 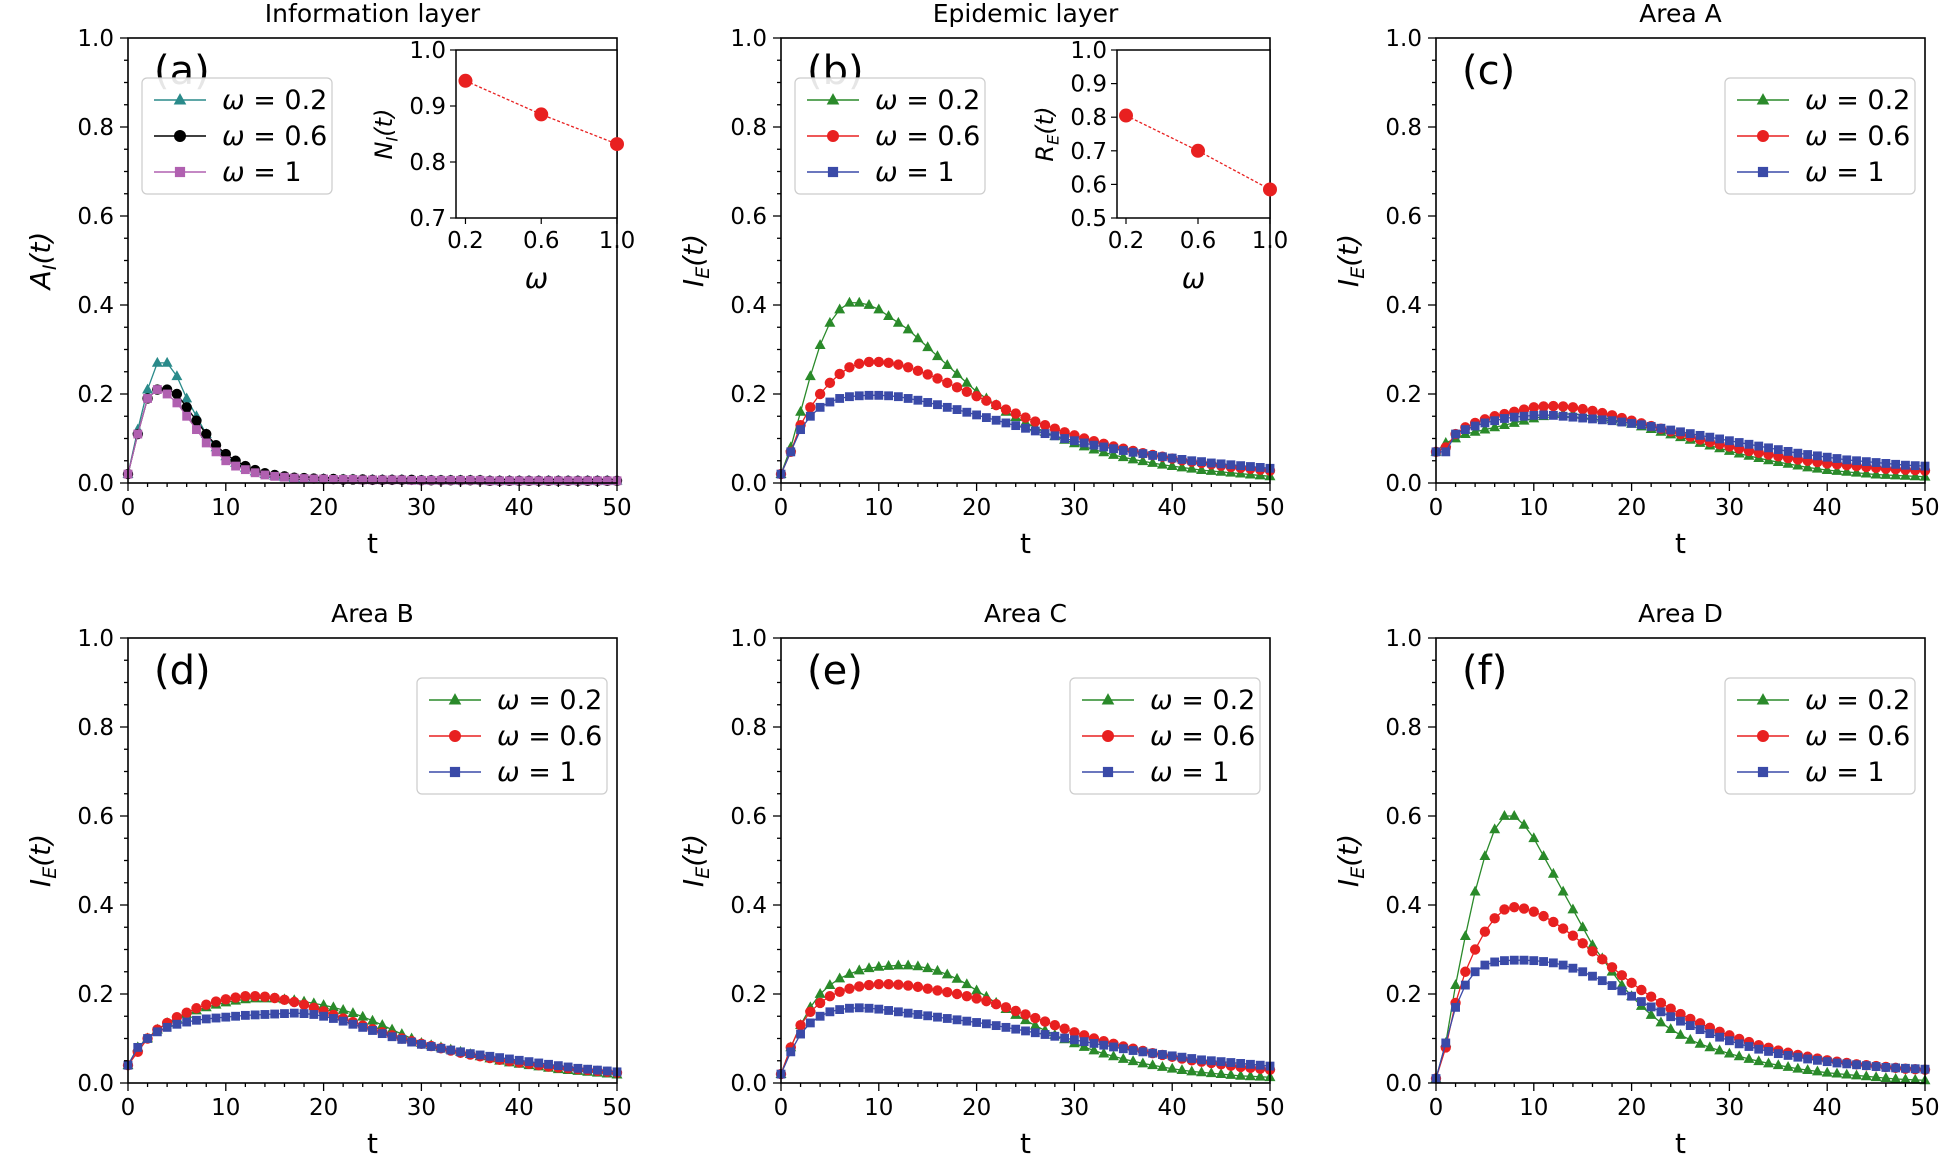 What do you see at coordinates (1403, 484) in the screenshot?
I see `y-tick-label: 0.0` at bounding box center [1403, 484].